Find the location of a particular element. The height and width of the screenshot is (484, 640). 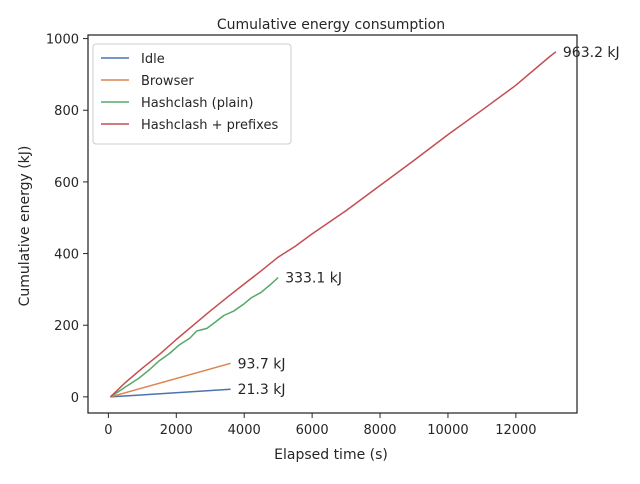

x-tick-label-4: 8000 is located at coordinates (379, 430).